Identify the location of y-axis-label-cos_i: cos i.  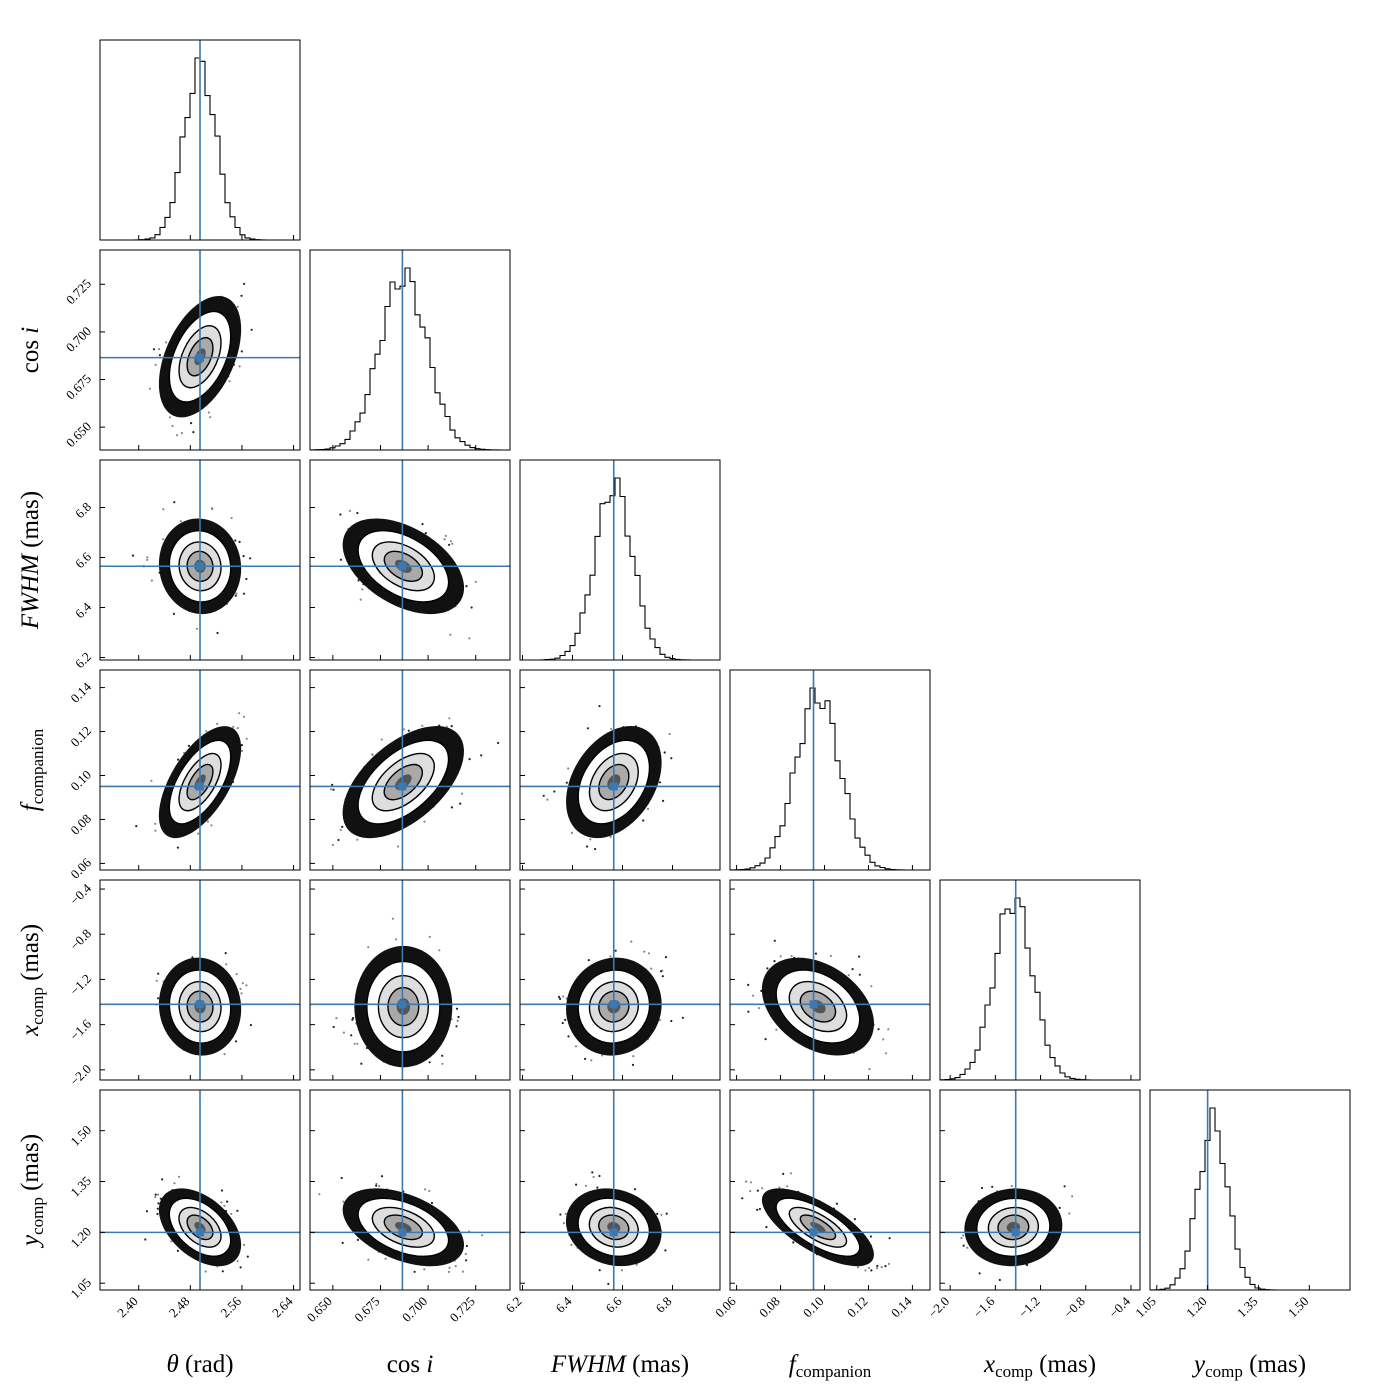
(30, 350).